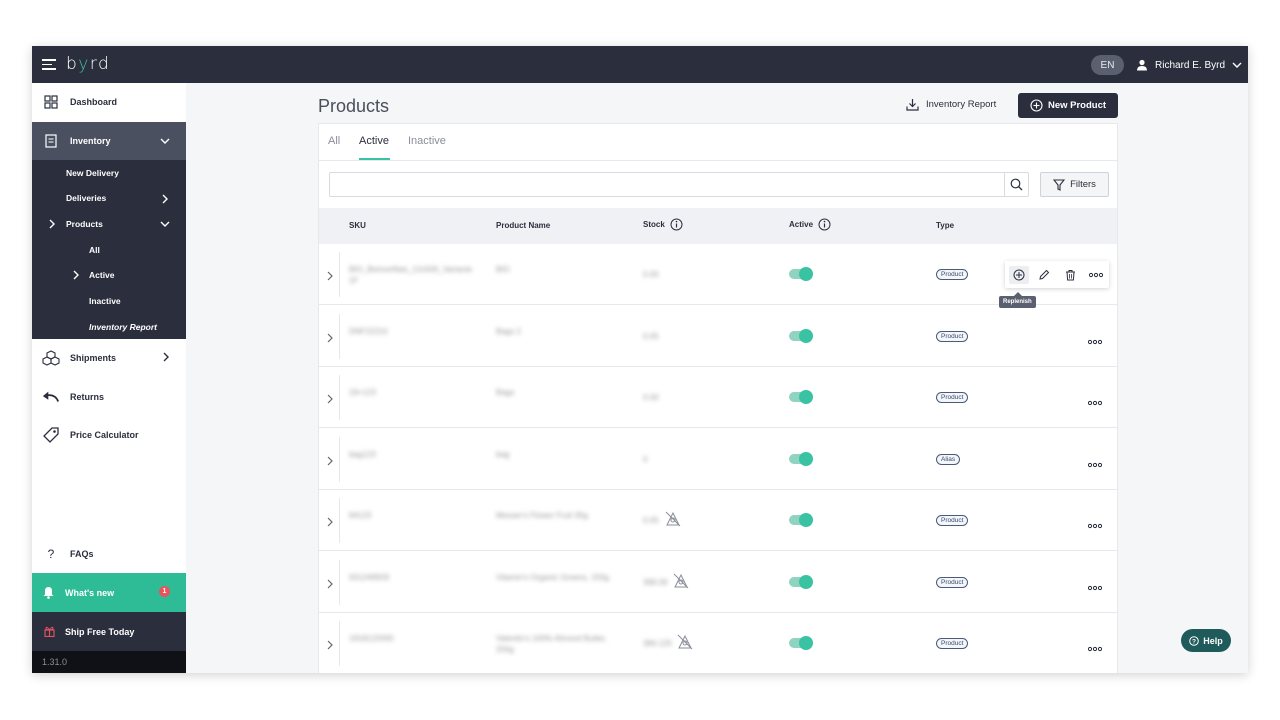 The height and width of the screenshot is (720, 1280). Describe the element at coordinates (369, 577) in the screenshot. I see `sku-cell: 001249929` at that location.